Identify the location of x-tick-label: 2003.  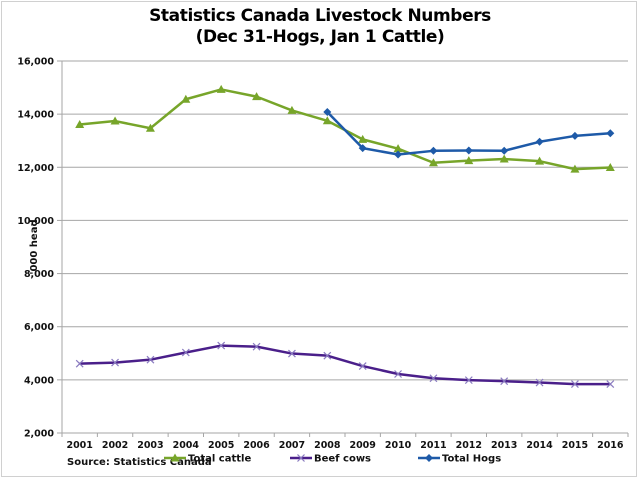
(150, 445).